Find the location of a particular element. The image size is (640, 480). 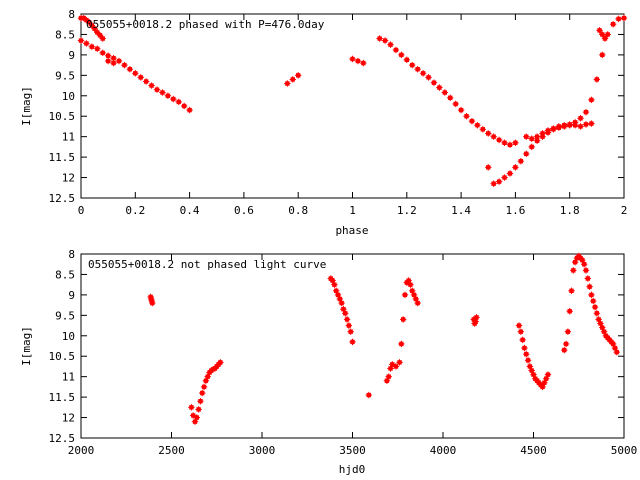

unphased-y-tick-label: 12 is located at coordinates (68, 418).